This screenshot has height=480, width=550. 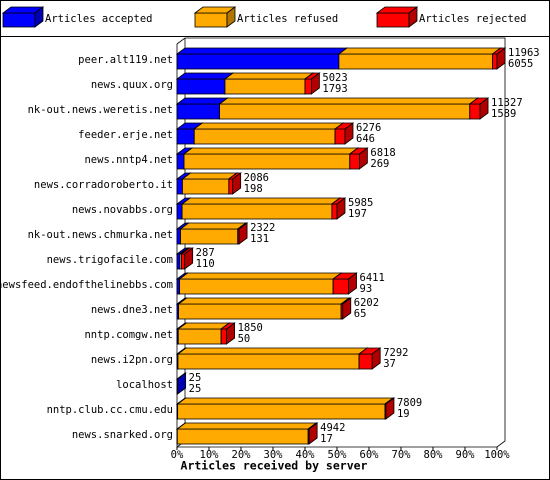 What do you see at coordinates (98, 19) in the screenshot?
I see `legend-label: Articles accepted` at bounding box center [98, 19].